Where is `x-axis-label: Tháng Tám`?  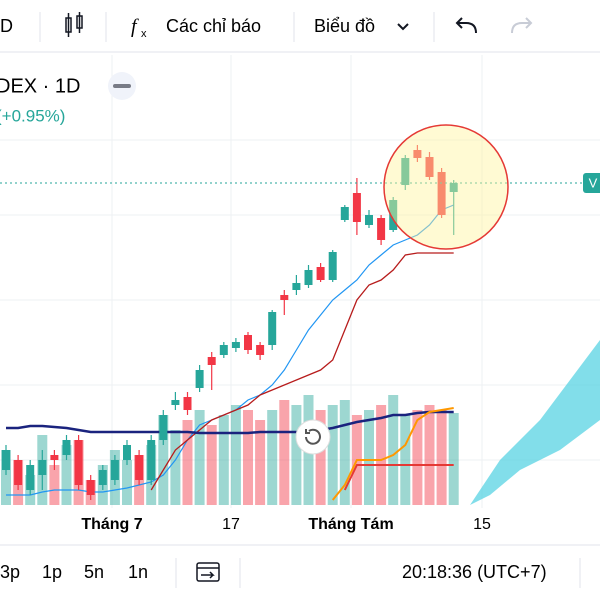 x-axis-label: Tháng Tám is located at coordinates (350, 524).